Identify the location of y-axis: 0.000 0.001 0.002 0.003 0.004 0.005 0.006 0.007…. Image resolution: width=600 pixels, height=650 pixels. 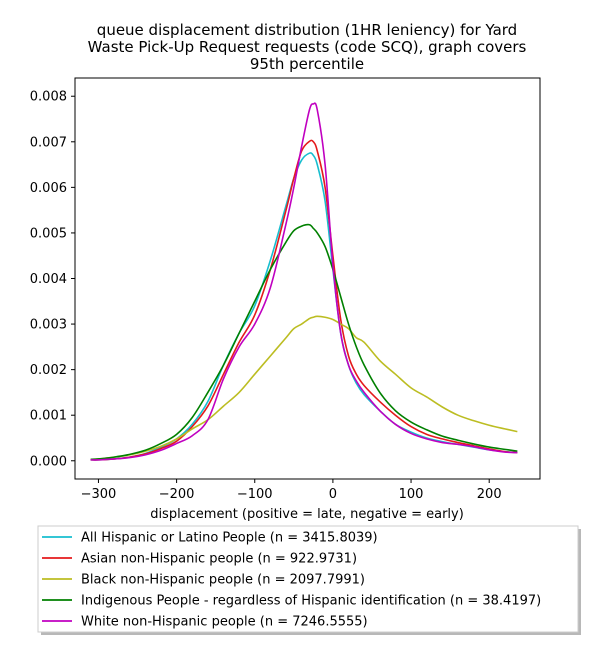
(52, 279).